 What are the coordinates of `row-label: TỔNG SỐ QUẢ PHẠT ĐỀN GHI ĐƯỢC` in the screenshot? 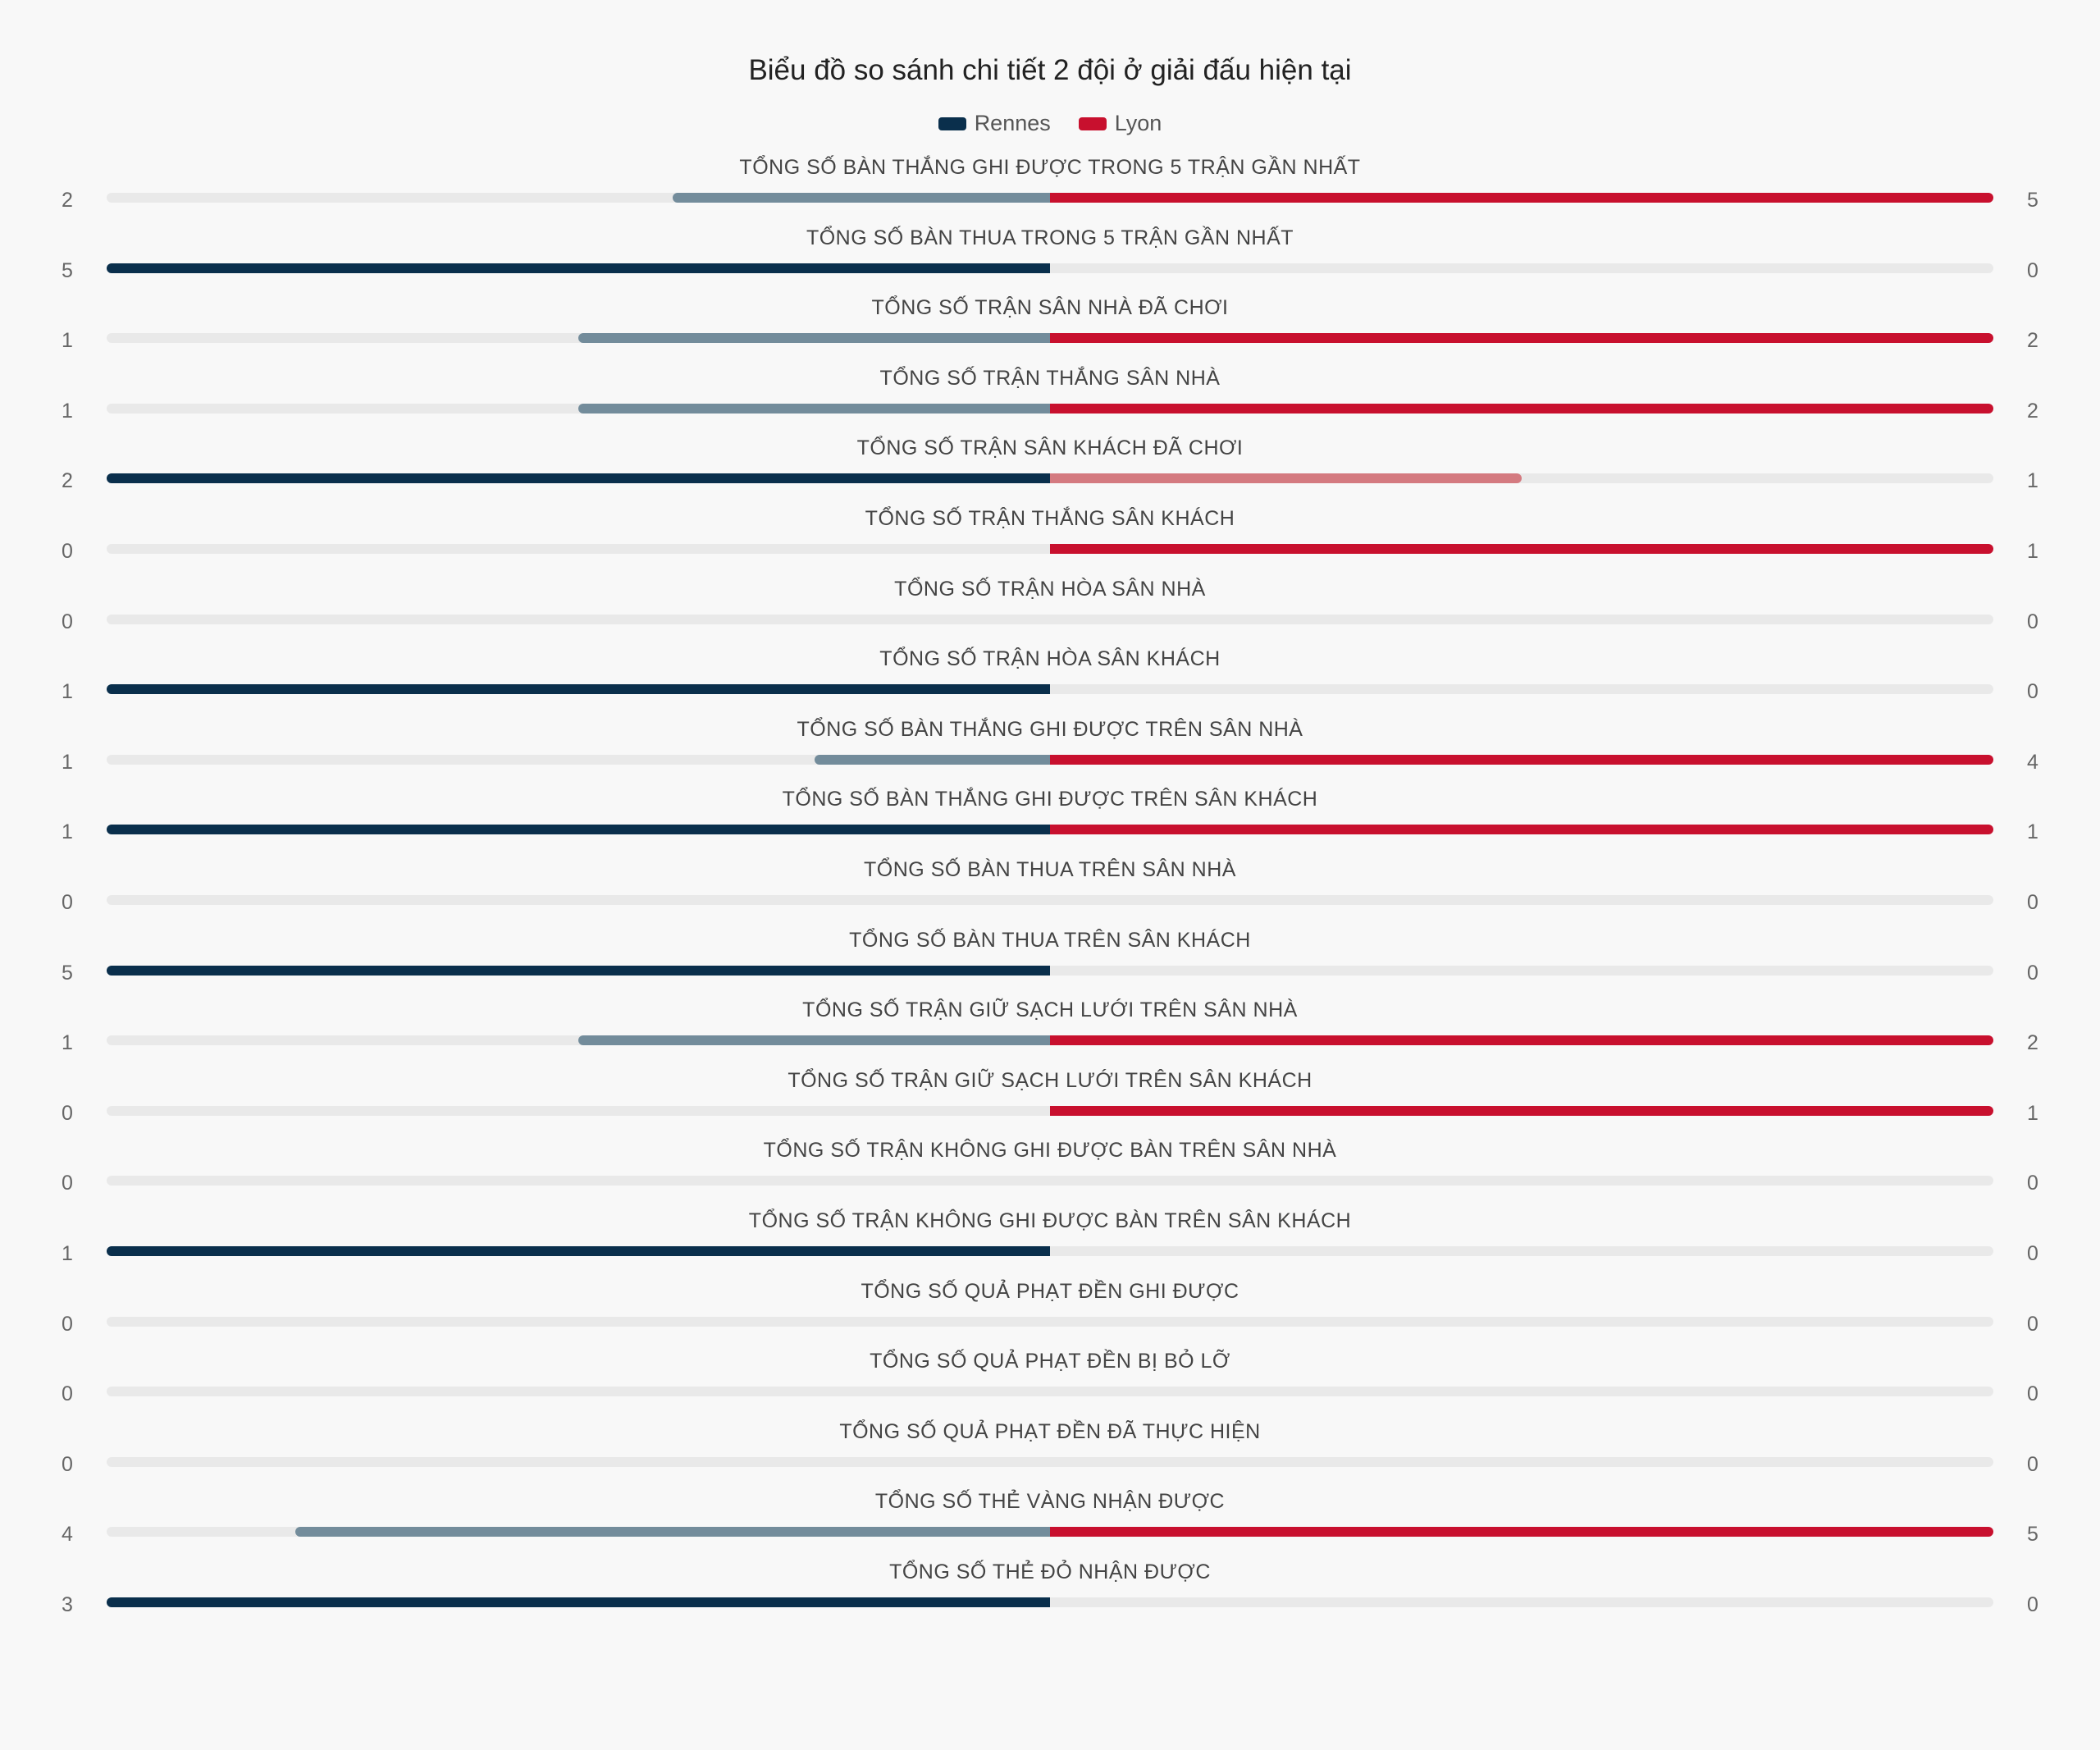 It's located at (1050, 1291).